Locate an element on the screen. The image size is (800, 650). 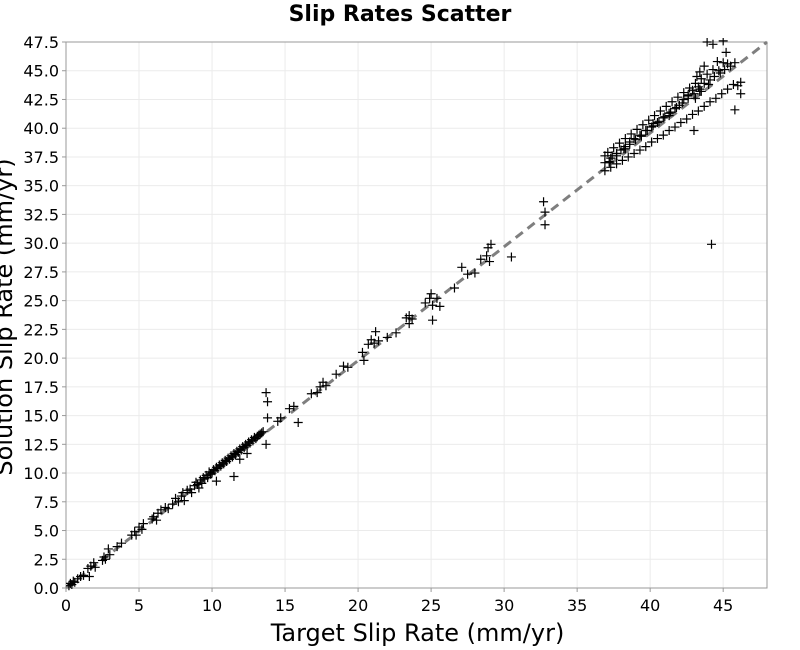
y-tick-label: 2.5 is located at coordinates (46, 559).